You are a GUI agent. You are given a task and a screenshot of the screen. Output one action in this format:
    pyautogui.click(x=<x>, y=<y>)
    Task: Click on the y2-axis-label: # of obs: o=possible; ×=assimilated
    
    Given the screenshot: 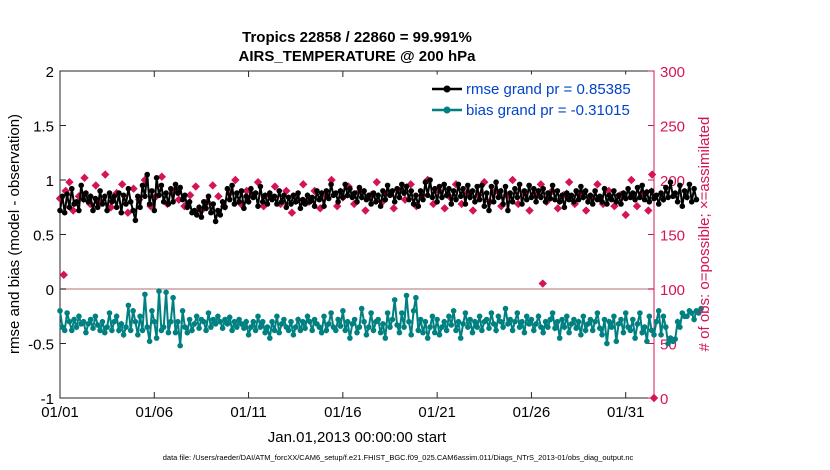 What is the action you would take?
    pyautogui.click(x=704, y=234)
    